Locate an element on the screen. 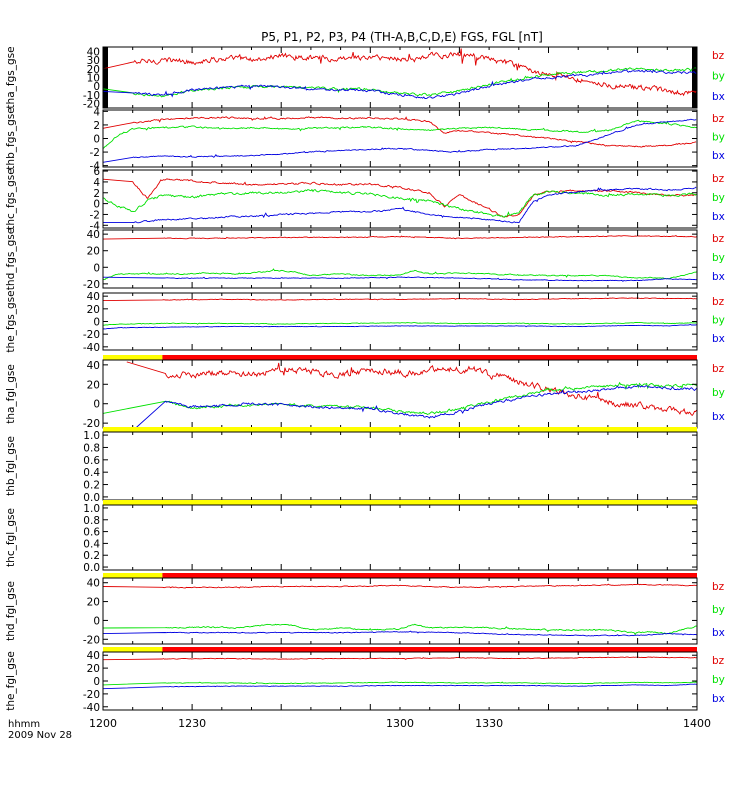 The width and height of the screenshot is (750, 800). x-tick-label: 1200 is located at coordinates (103, 723).